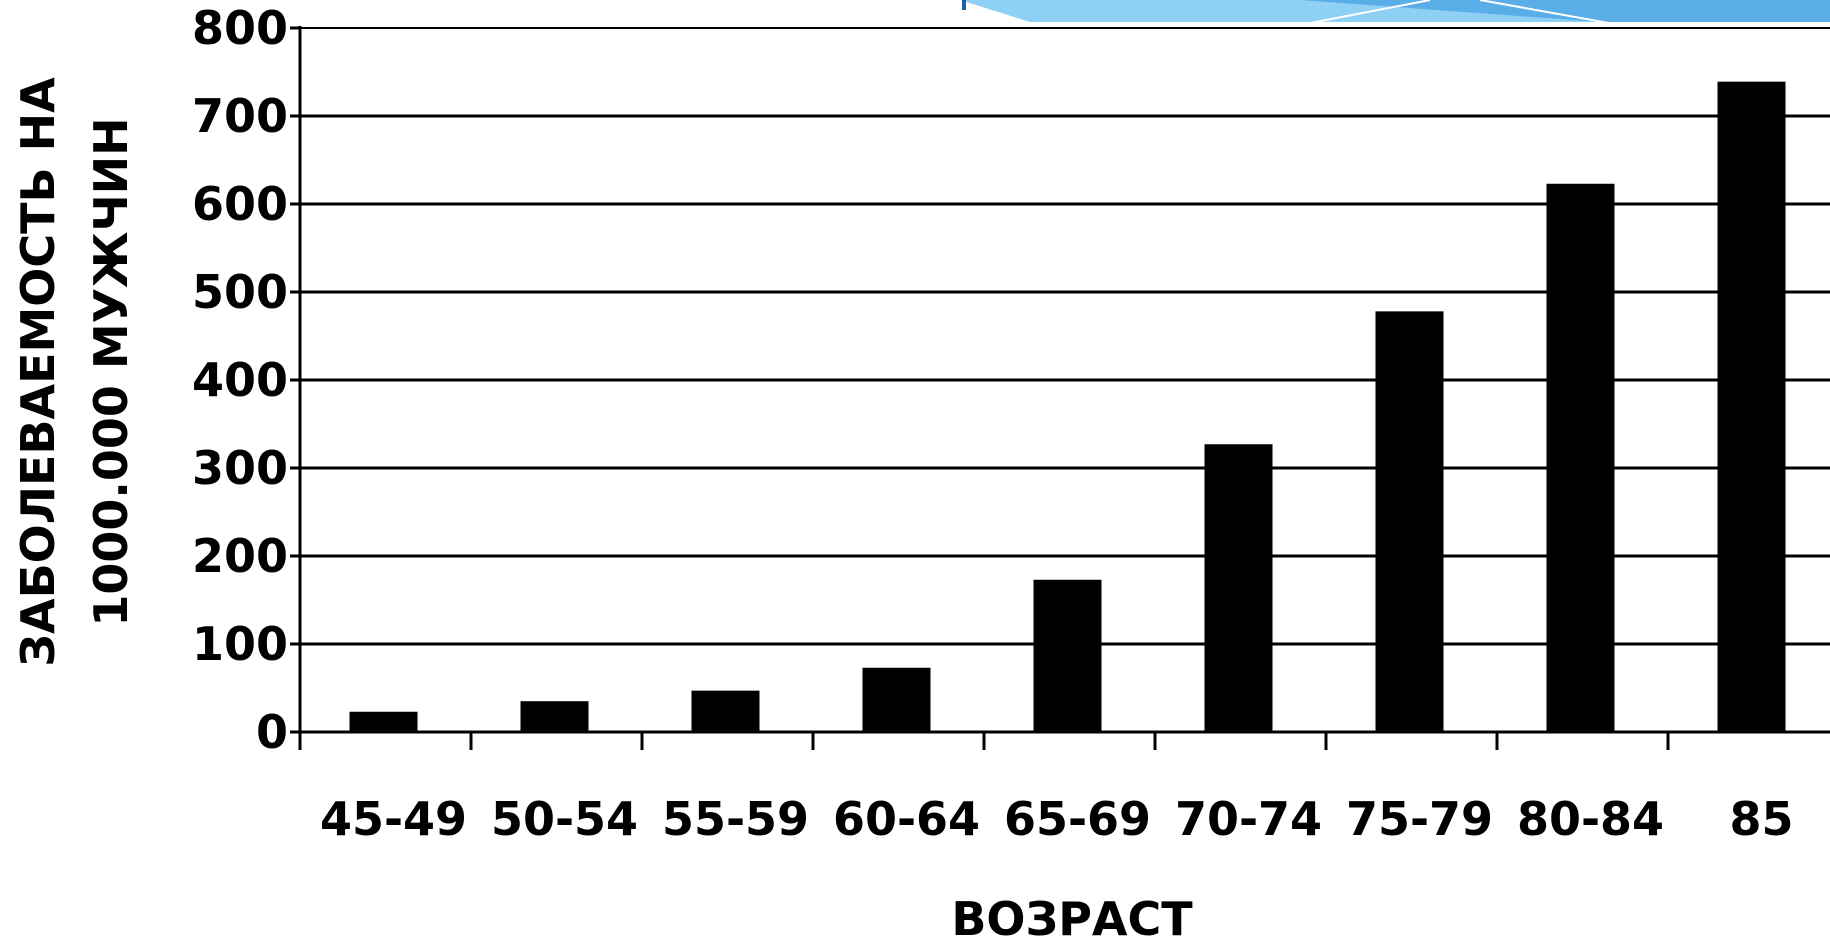  I want to click on y-tick-label: 0, so click(272, 732).